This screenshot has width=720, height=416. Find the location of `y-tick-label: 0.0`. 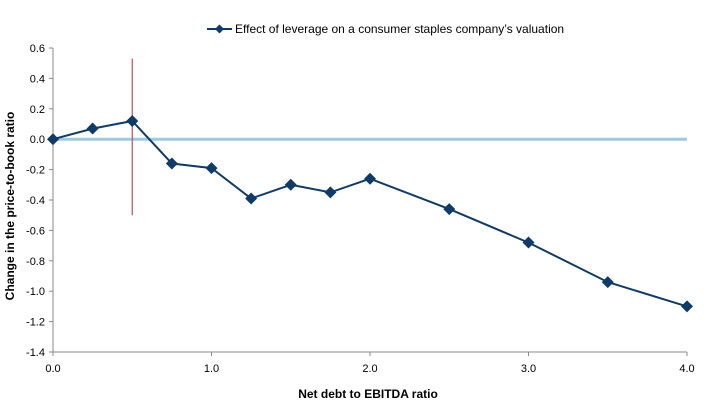

y-tick-label: 0.0 is located at coordinates (37, 140).